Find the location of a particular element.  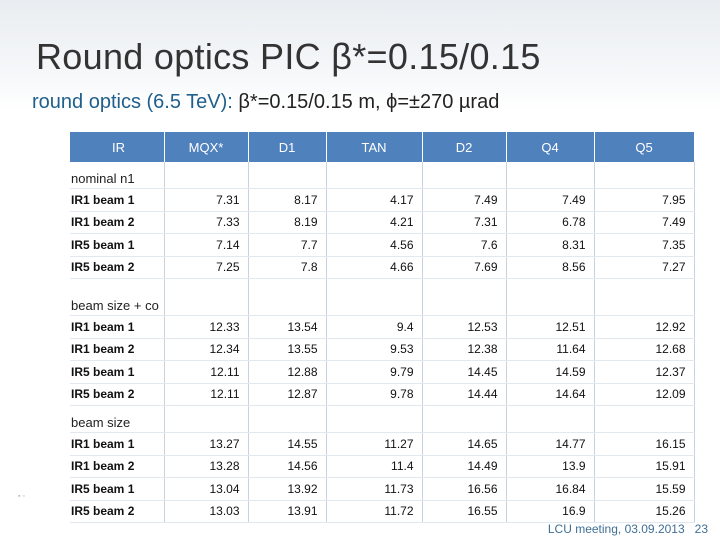

value-cell: 7.33 is located at coordinates (206, 222).